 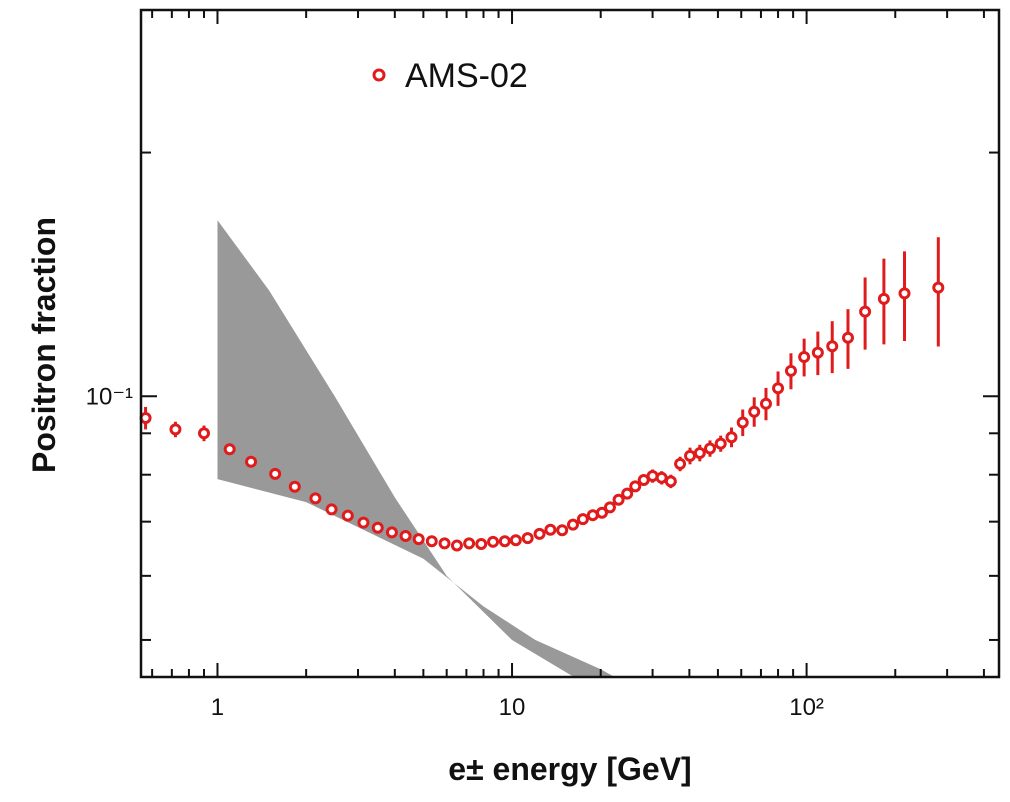 I want to click on y-tick-label: 10⁻¹, so click(x=109, y=396).